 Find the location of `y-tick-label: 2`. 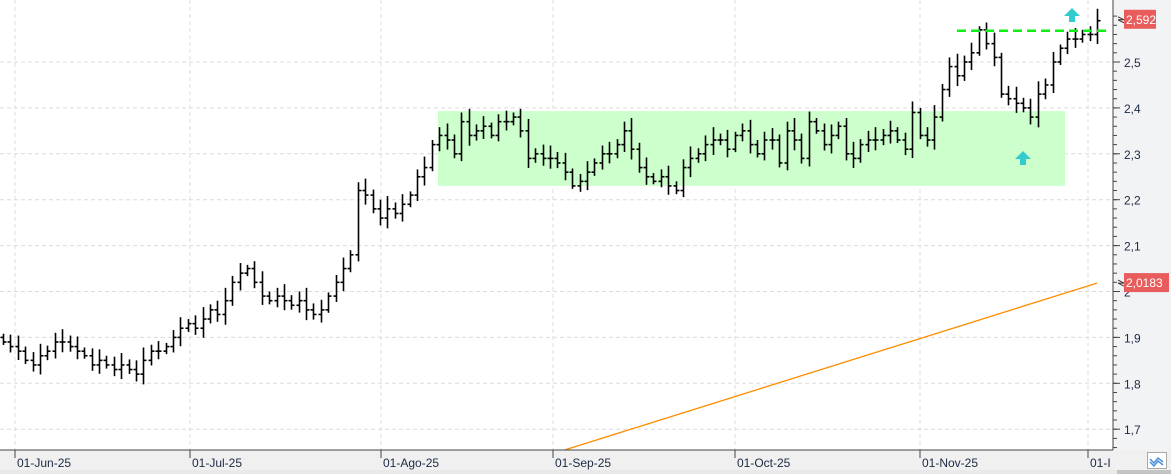

y-tick-label: 2 is located at coordinates (1127, 293).